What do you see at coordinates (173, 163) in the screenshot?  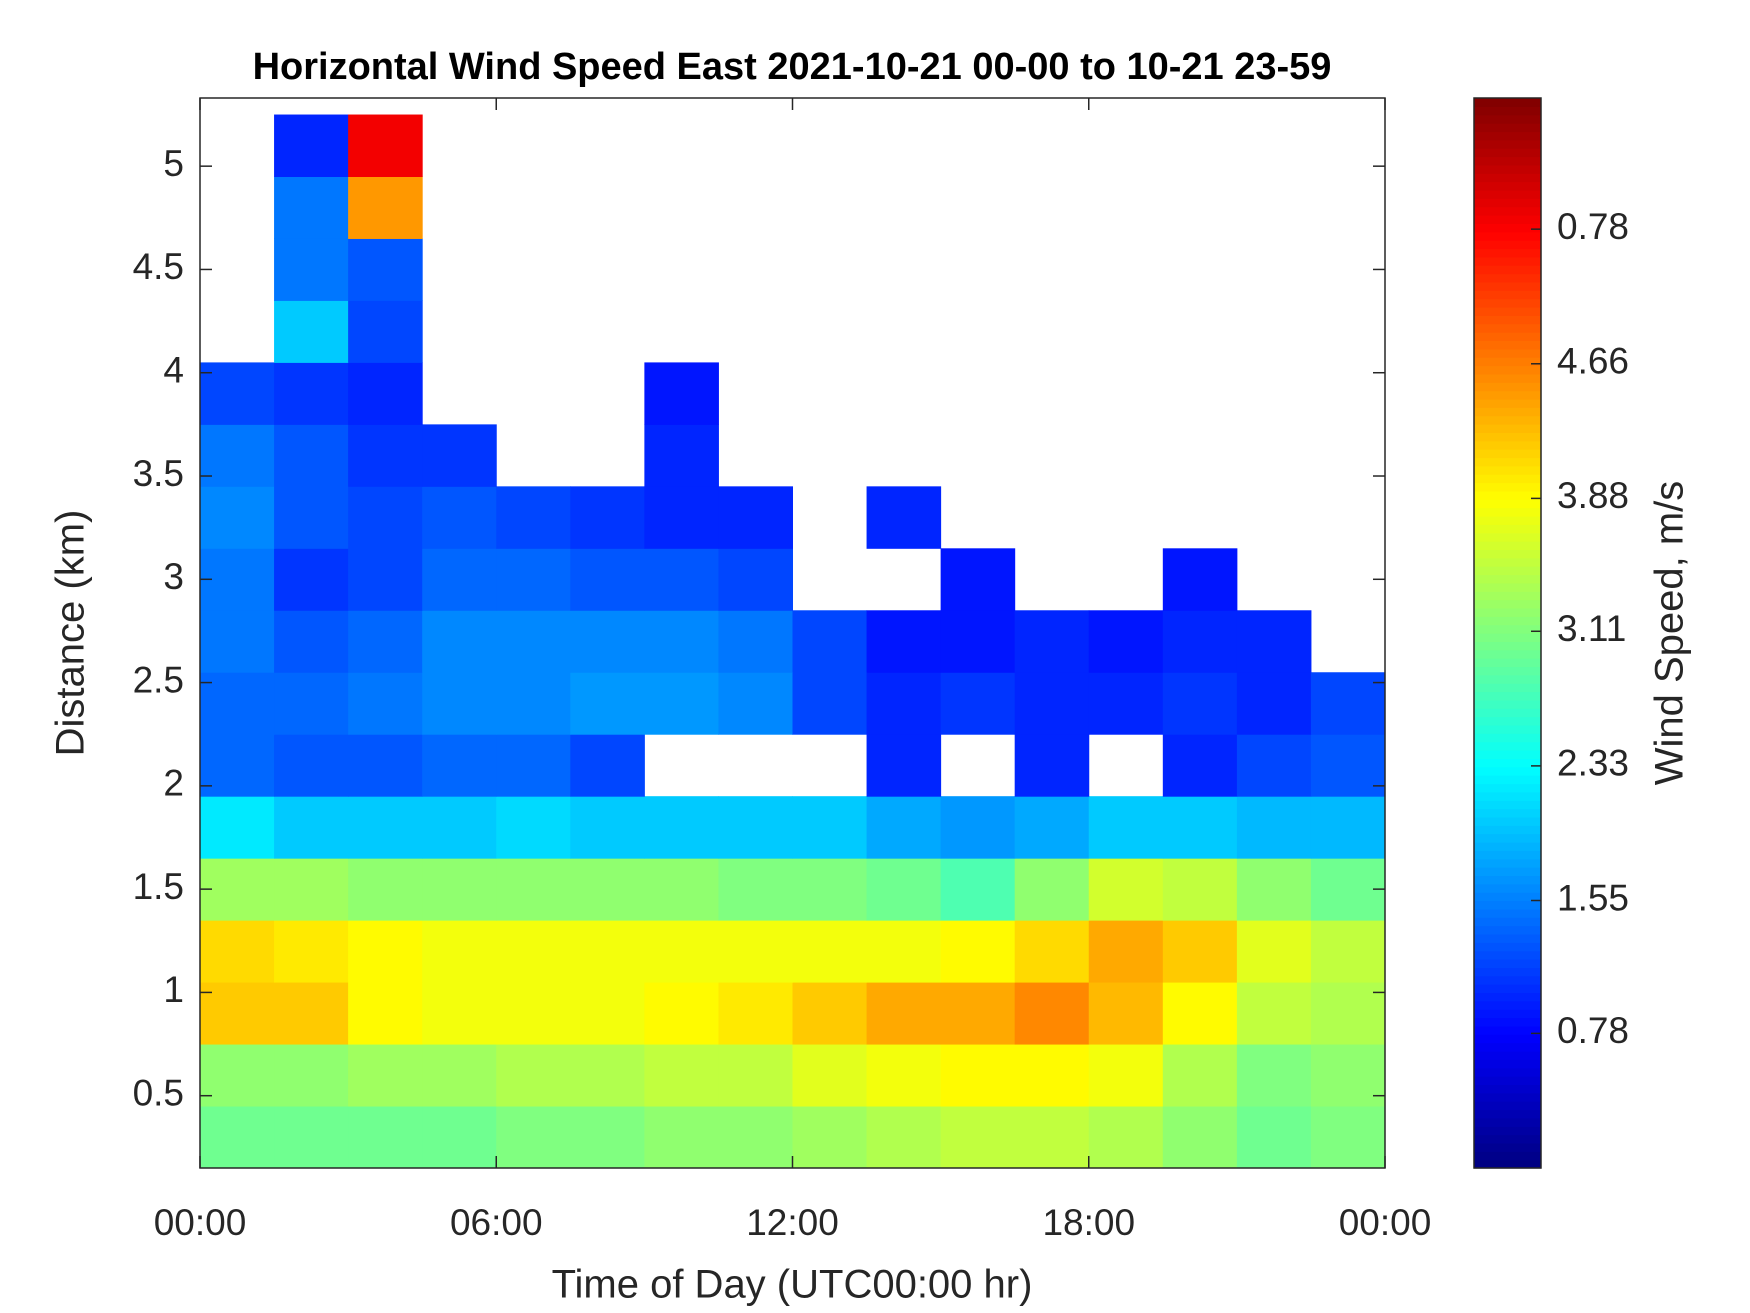 I see `y-tick-label: 5` at bounding box center [173, 163].